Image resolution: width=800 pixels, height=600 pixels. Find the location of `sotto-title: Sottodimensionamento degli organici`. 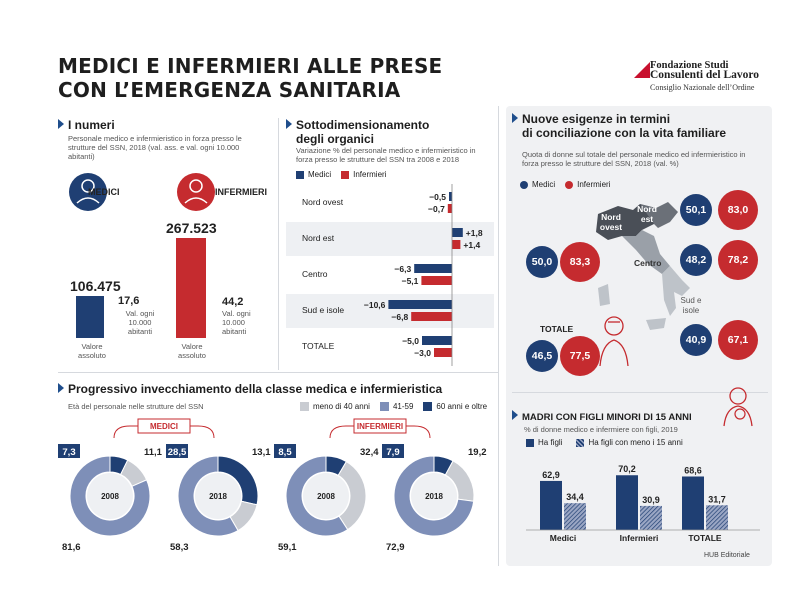

sotto-title: Sottodimensionamento degli organici is located at coordinates (357, 132).